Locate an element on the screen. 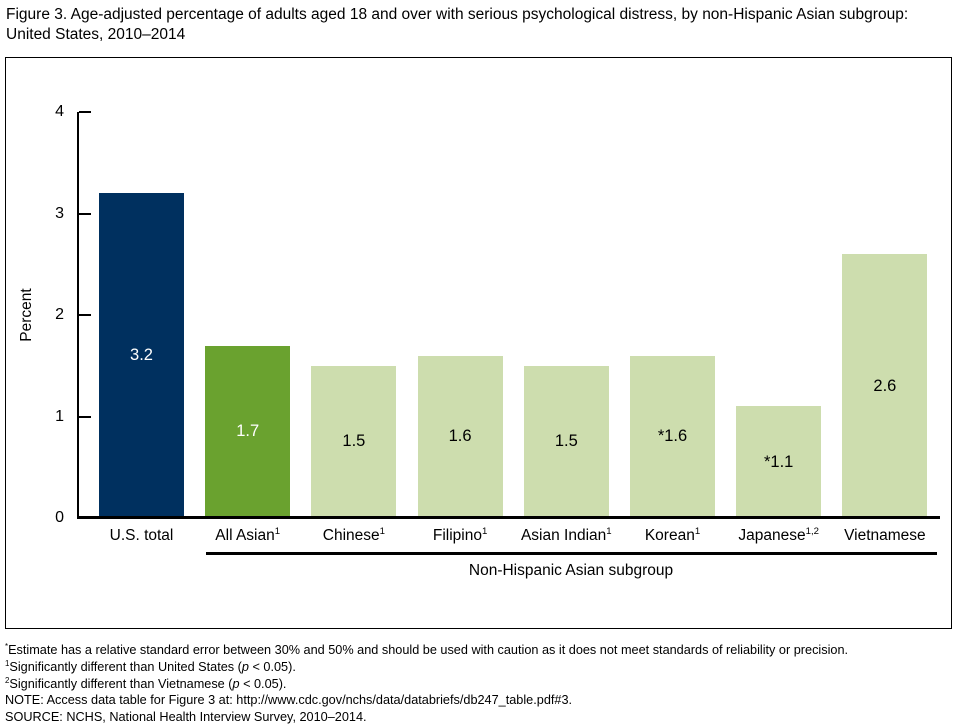  x-axis-label: Vietnamese is located at coordinates (885, 535).